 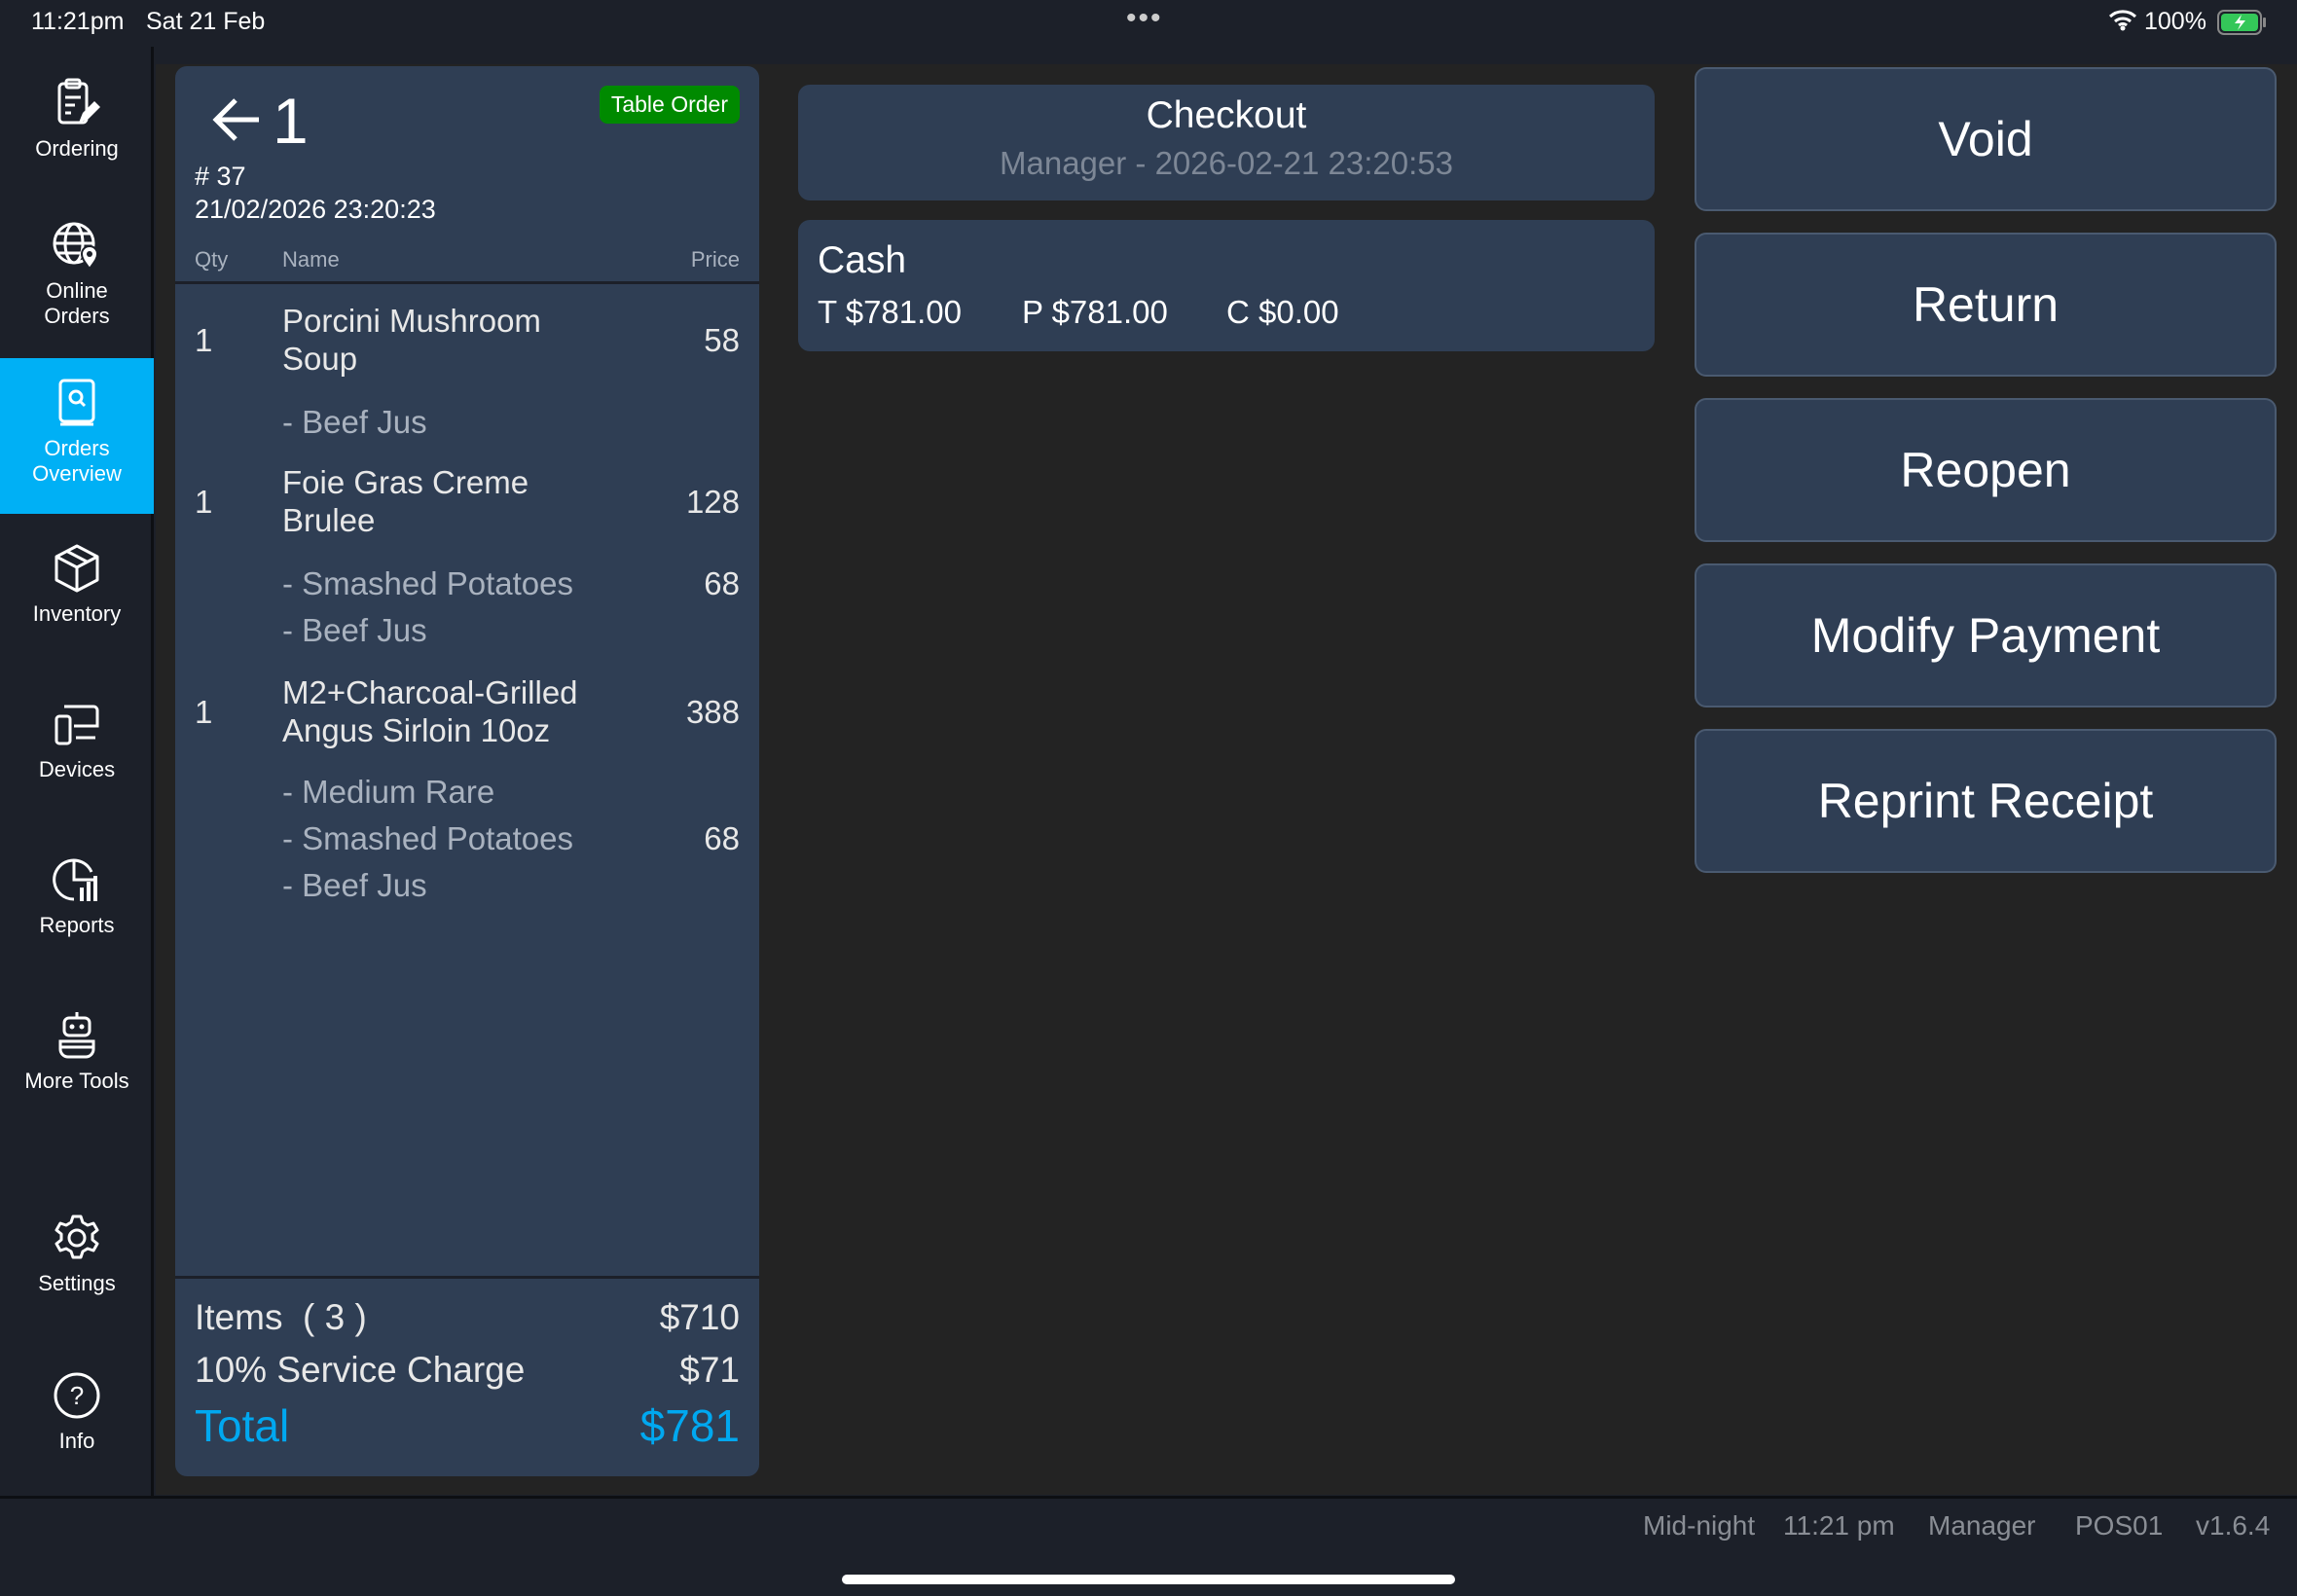 I want to click on item-name: Foie Gras Creme Brulee, so click(x=406, y=501).